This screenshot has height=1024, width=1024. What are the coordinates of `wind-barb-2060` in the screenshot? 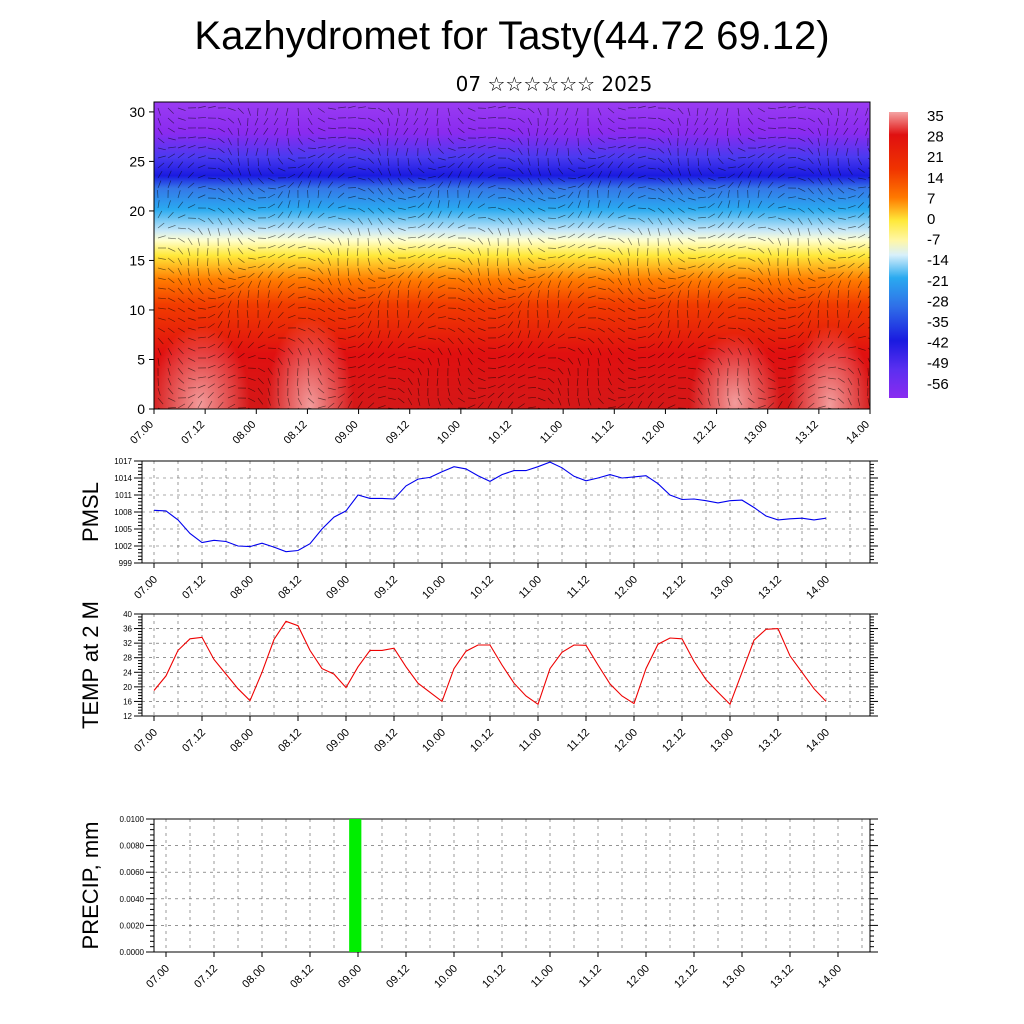 It's located at (599, 391).